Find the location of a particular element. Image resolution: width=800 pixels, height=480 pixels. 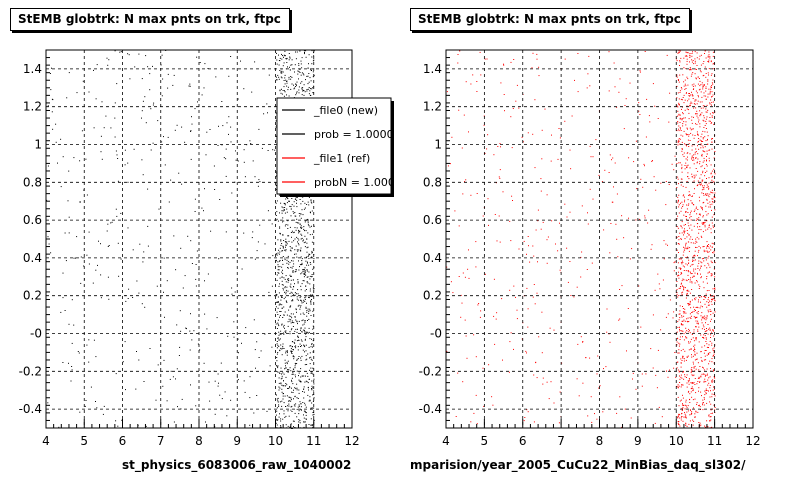

y-tick-label: -0.2 is located at coordinates (430, 371).